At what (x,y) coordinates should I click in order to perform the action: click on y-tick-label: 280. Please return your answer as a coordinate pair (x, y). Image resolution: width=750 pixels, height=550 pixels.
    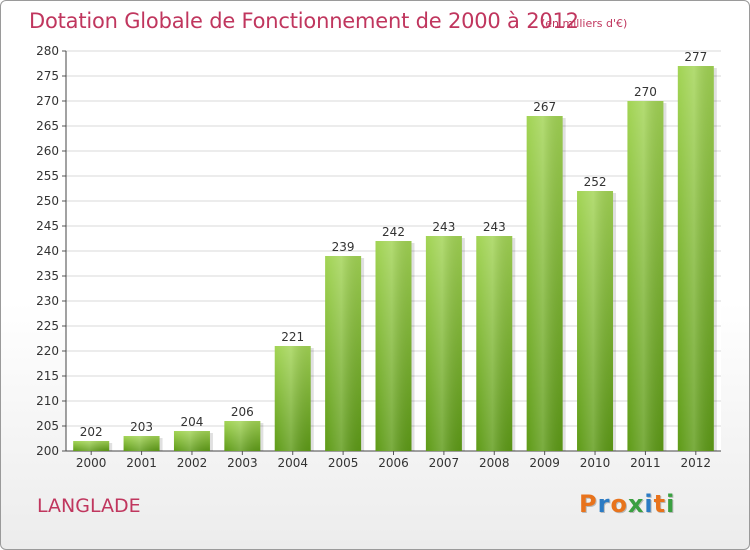
    Looking at the image, I should click on (47, 51).